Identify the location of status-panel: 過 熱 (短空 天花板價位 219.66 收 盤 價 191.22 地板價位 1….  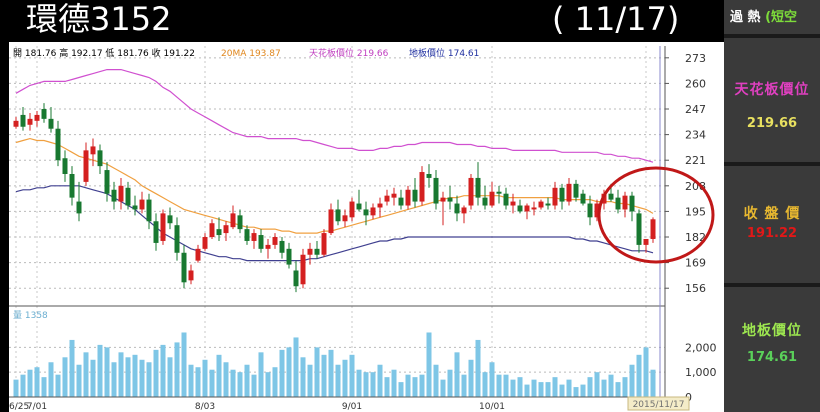
(772, 206).